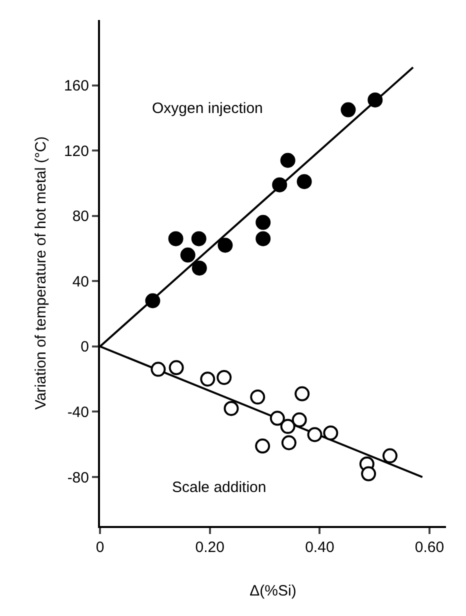  What do you see at coordinates (429, 547) in the screenshot?
I see `x-tick-label: 0.60` at bounding box center [429, 547].